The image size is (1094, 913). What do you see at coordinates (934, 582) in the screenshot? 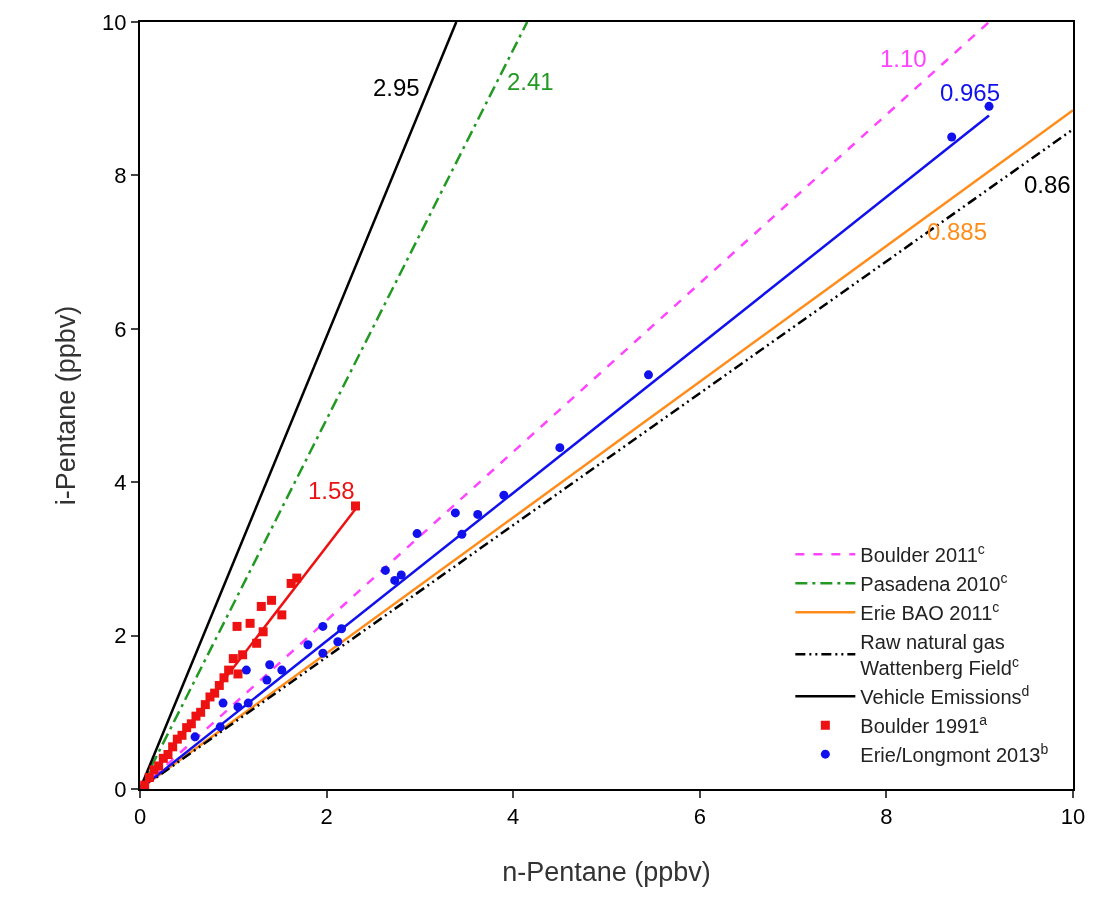
I see `legend-label: Pasadena 2010$^{c}$` at bounding box center [934, 582].